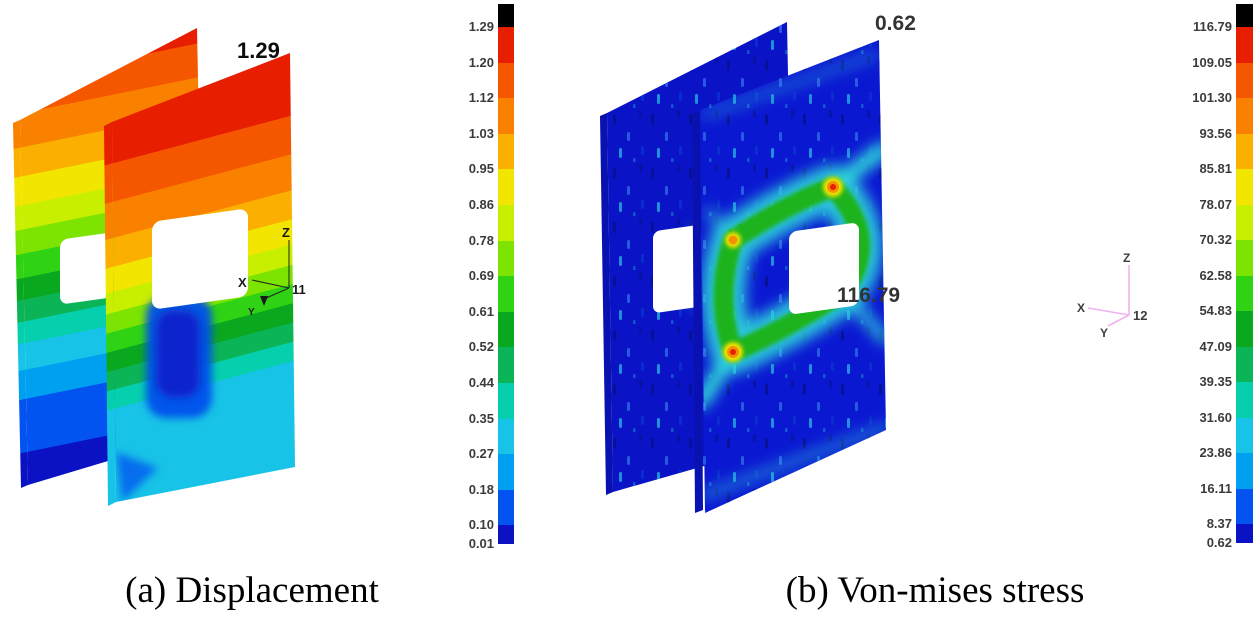 The width and height of the screenshot is (1260, 617). What do you see at coordinates (481, 544) in the screenshot?
I see `colorbar-a-label: 0.01` at bounding box center [481, 544].